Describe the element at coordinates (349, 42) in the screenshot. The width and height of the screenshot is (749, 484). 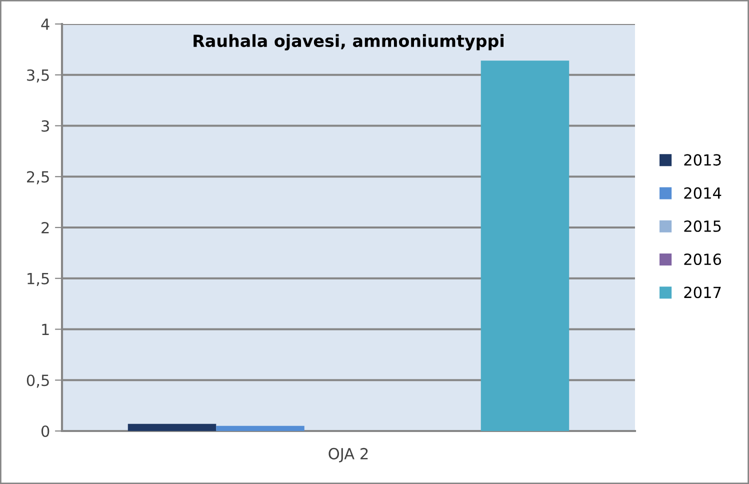
I see `text: Rauhala ojavesi, ammoniumtyppi` at that location.